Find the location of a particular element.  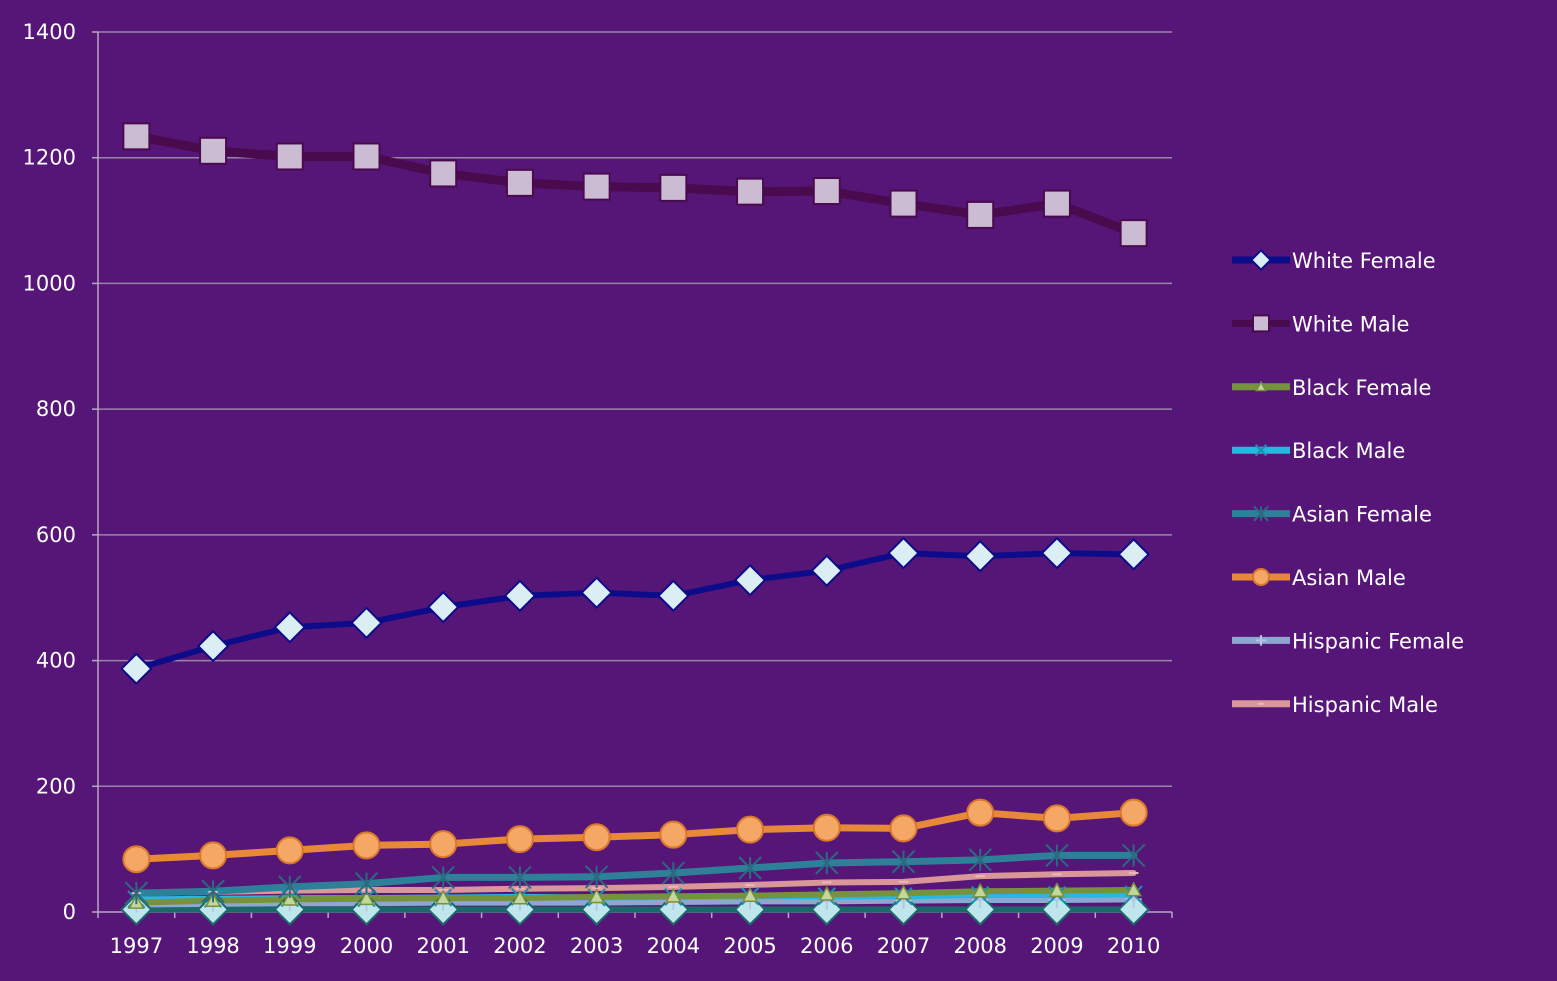

y-tick-label: 800 is located at coordinates (56, 409).